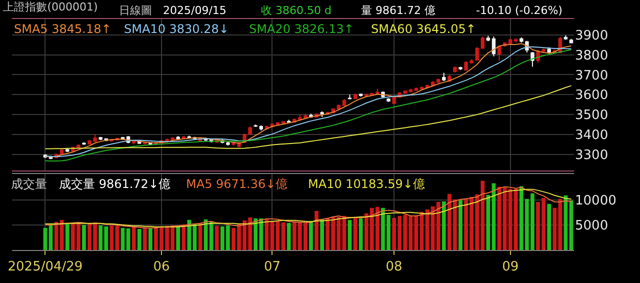  Describe the element at coordinates (591, 136) in the screenshot. I see `y-tick-label: 3400` at that location.